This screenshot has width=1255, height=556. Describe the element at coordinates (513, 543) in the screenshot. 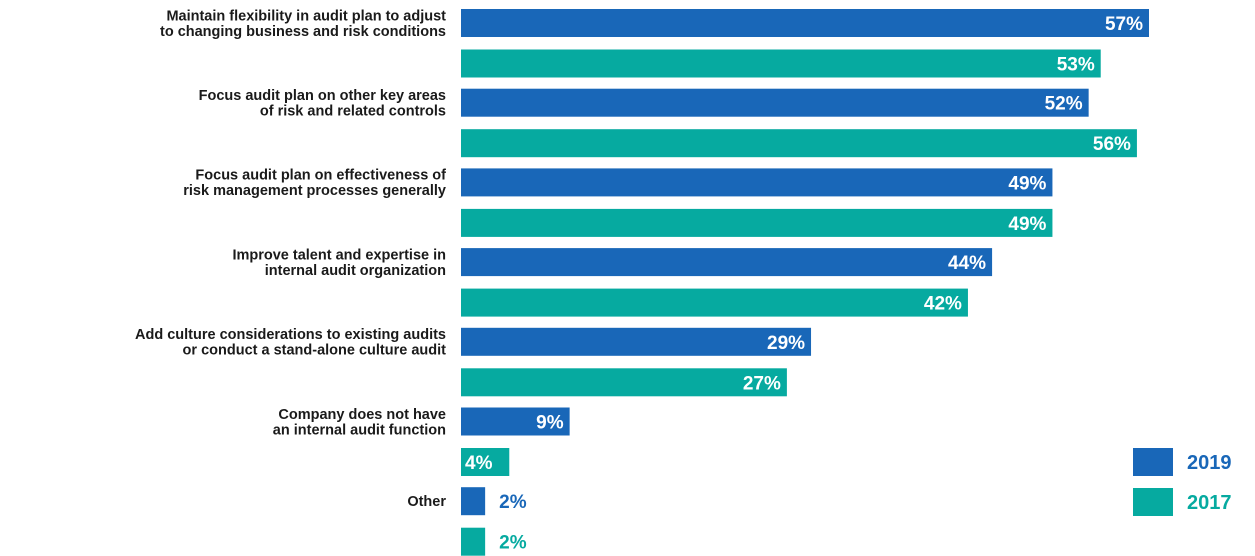

I see `data-label-2017-6: 2%` at that location.